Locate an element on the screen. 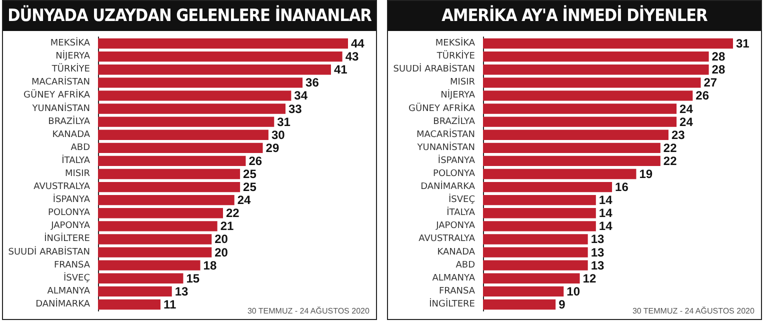 The image size is (770, 322). chart-title: DÜNYADA UZAYDAN GELENLERE İNANANLAR is located at coordinates (189, 16).